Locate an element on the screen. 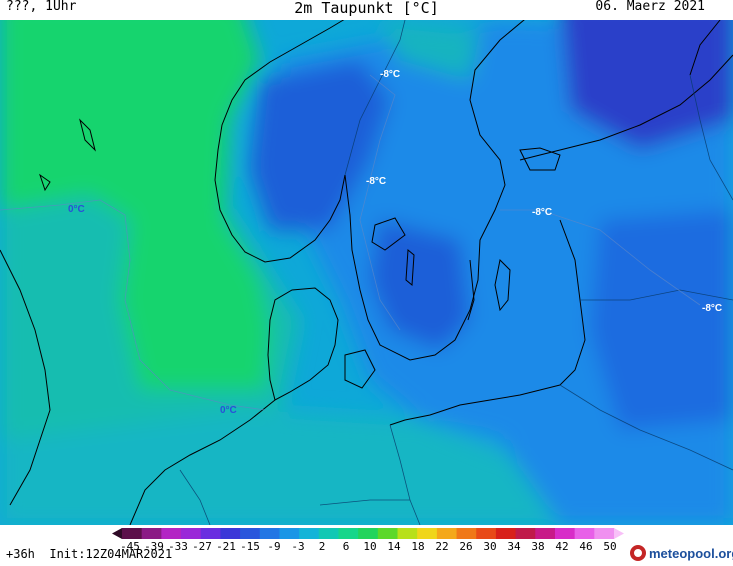  coast-norway is located at coordinates (293, 131).